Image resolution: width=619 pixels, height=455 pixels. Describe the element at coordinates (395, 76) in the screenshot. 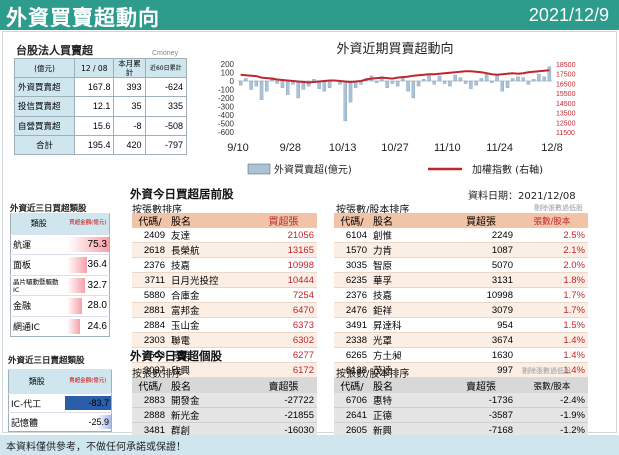

I see `index-line` at that location.